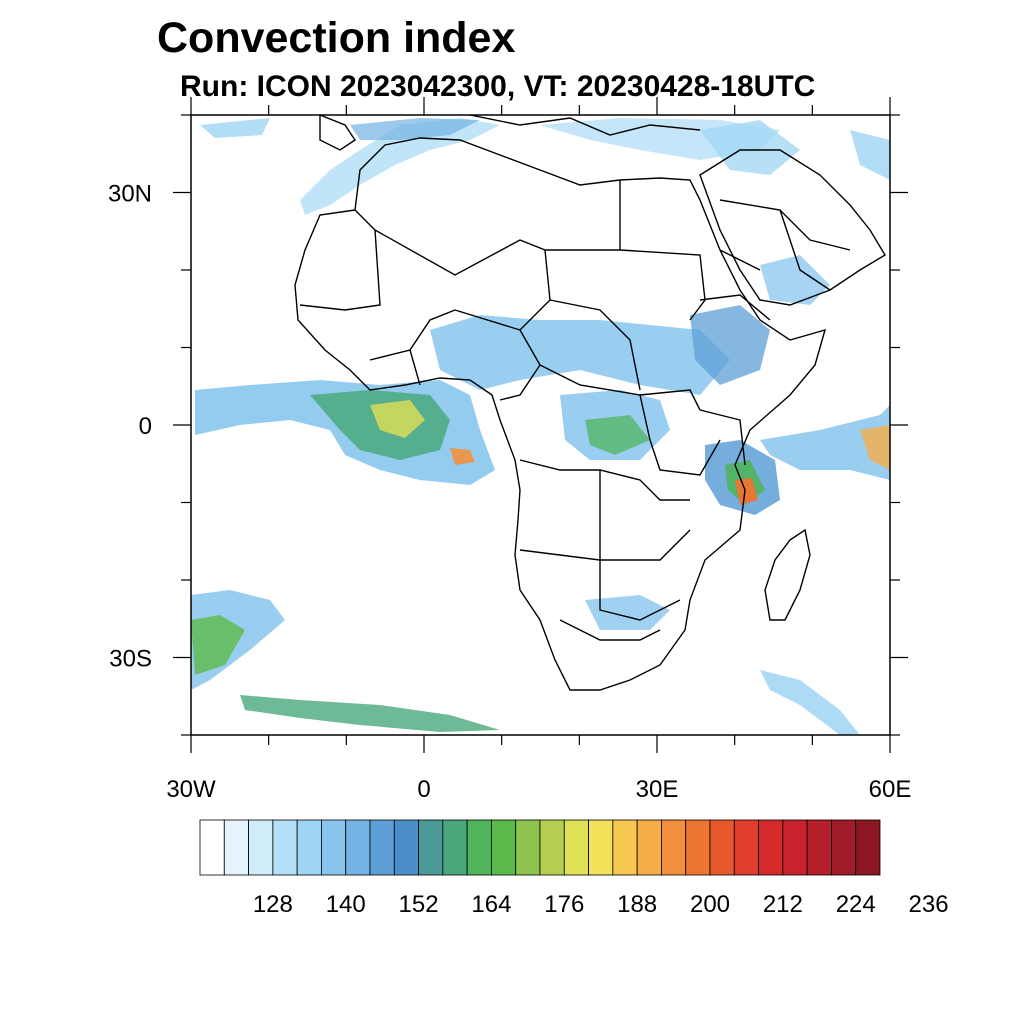 This screenshot has width=1024, height=1024. What do you see at coordinates (825, 442) in the screenshot?
I see `field-indian-ocean` at bounding box center [825, 442].